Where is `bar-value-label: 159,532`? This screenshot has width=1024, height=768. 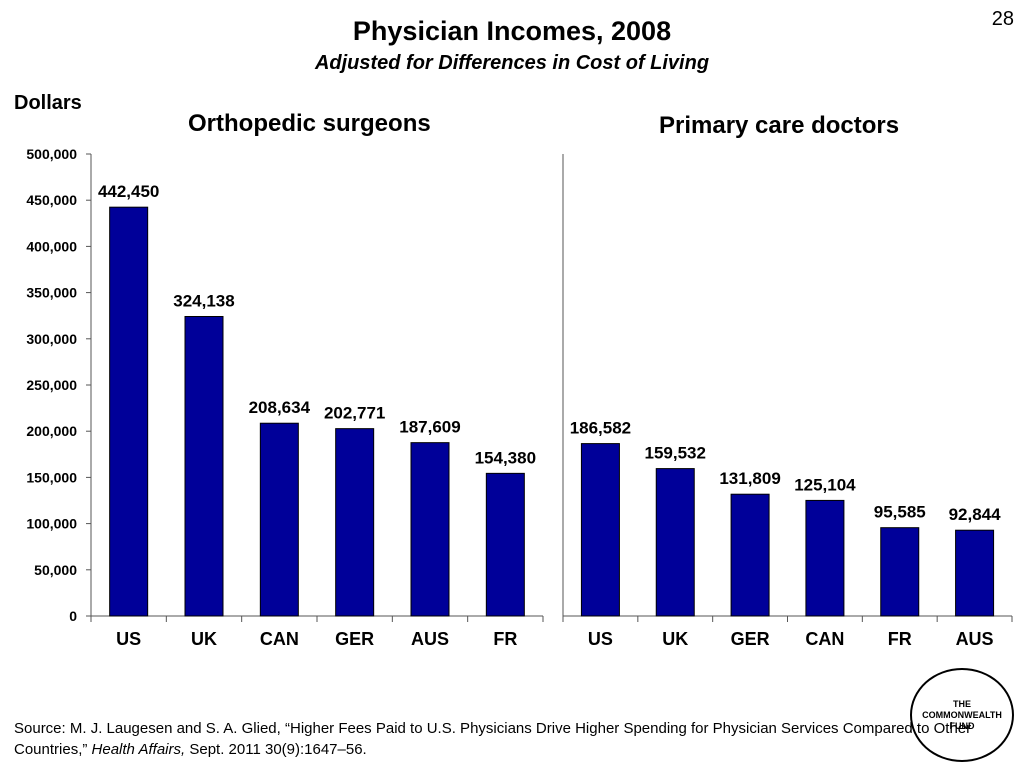 bar-value-label: 159,532 is located at coordinates (675, 453).